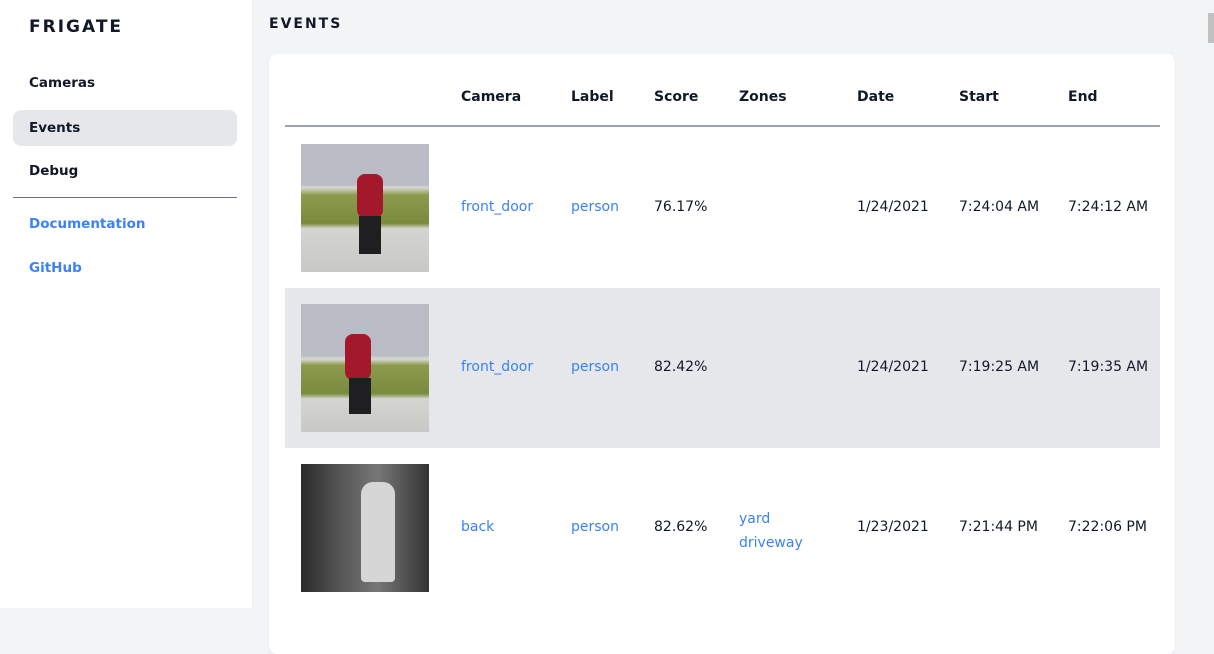 This screenshot has width=1214, height=654. I want to click on zone-link: yard, so click(755, 519).